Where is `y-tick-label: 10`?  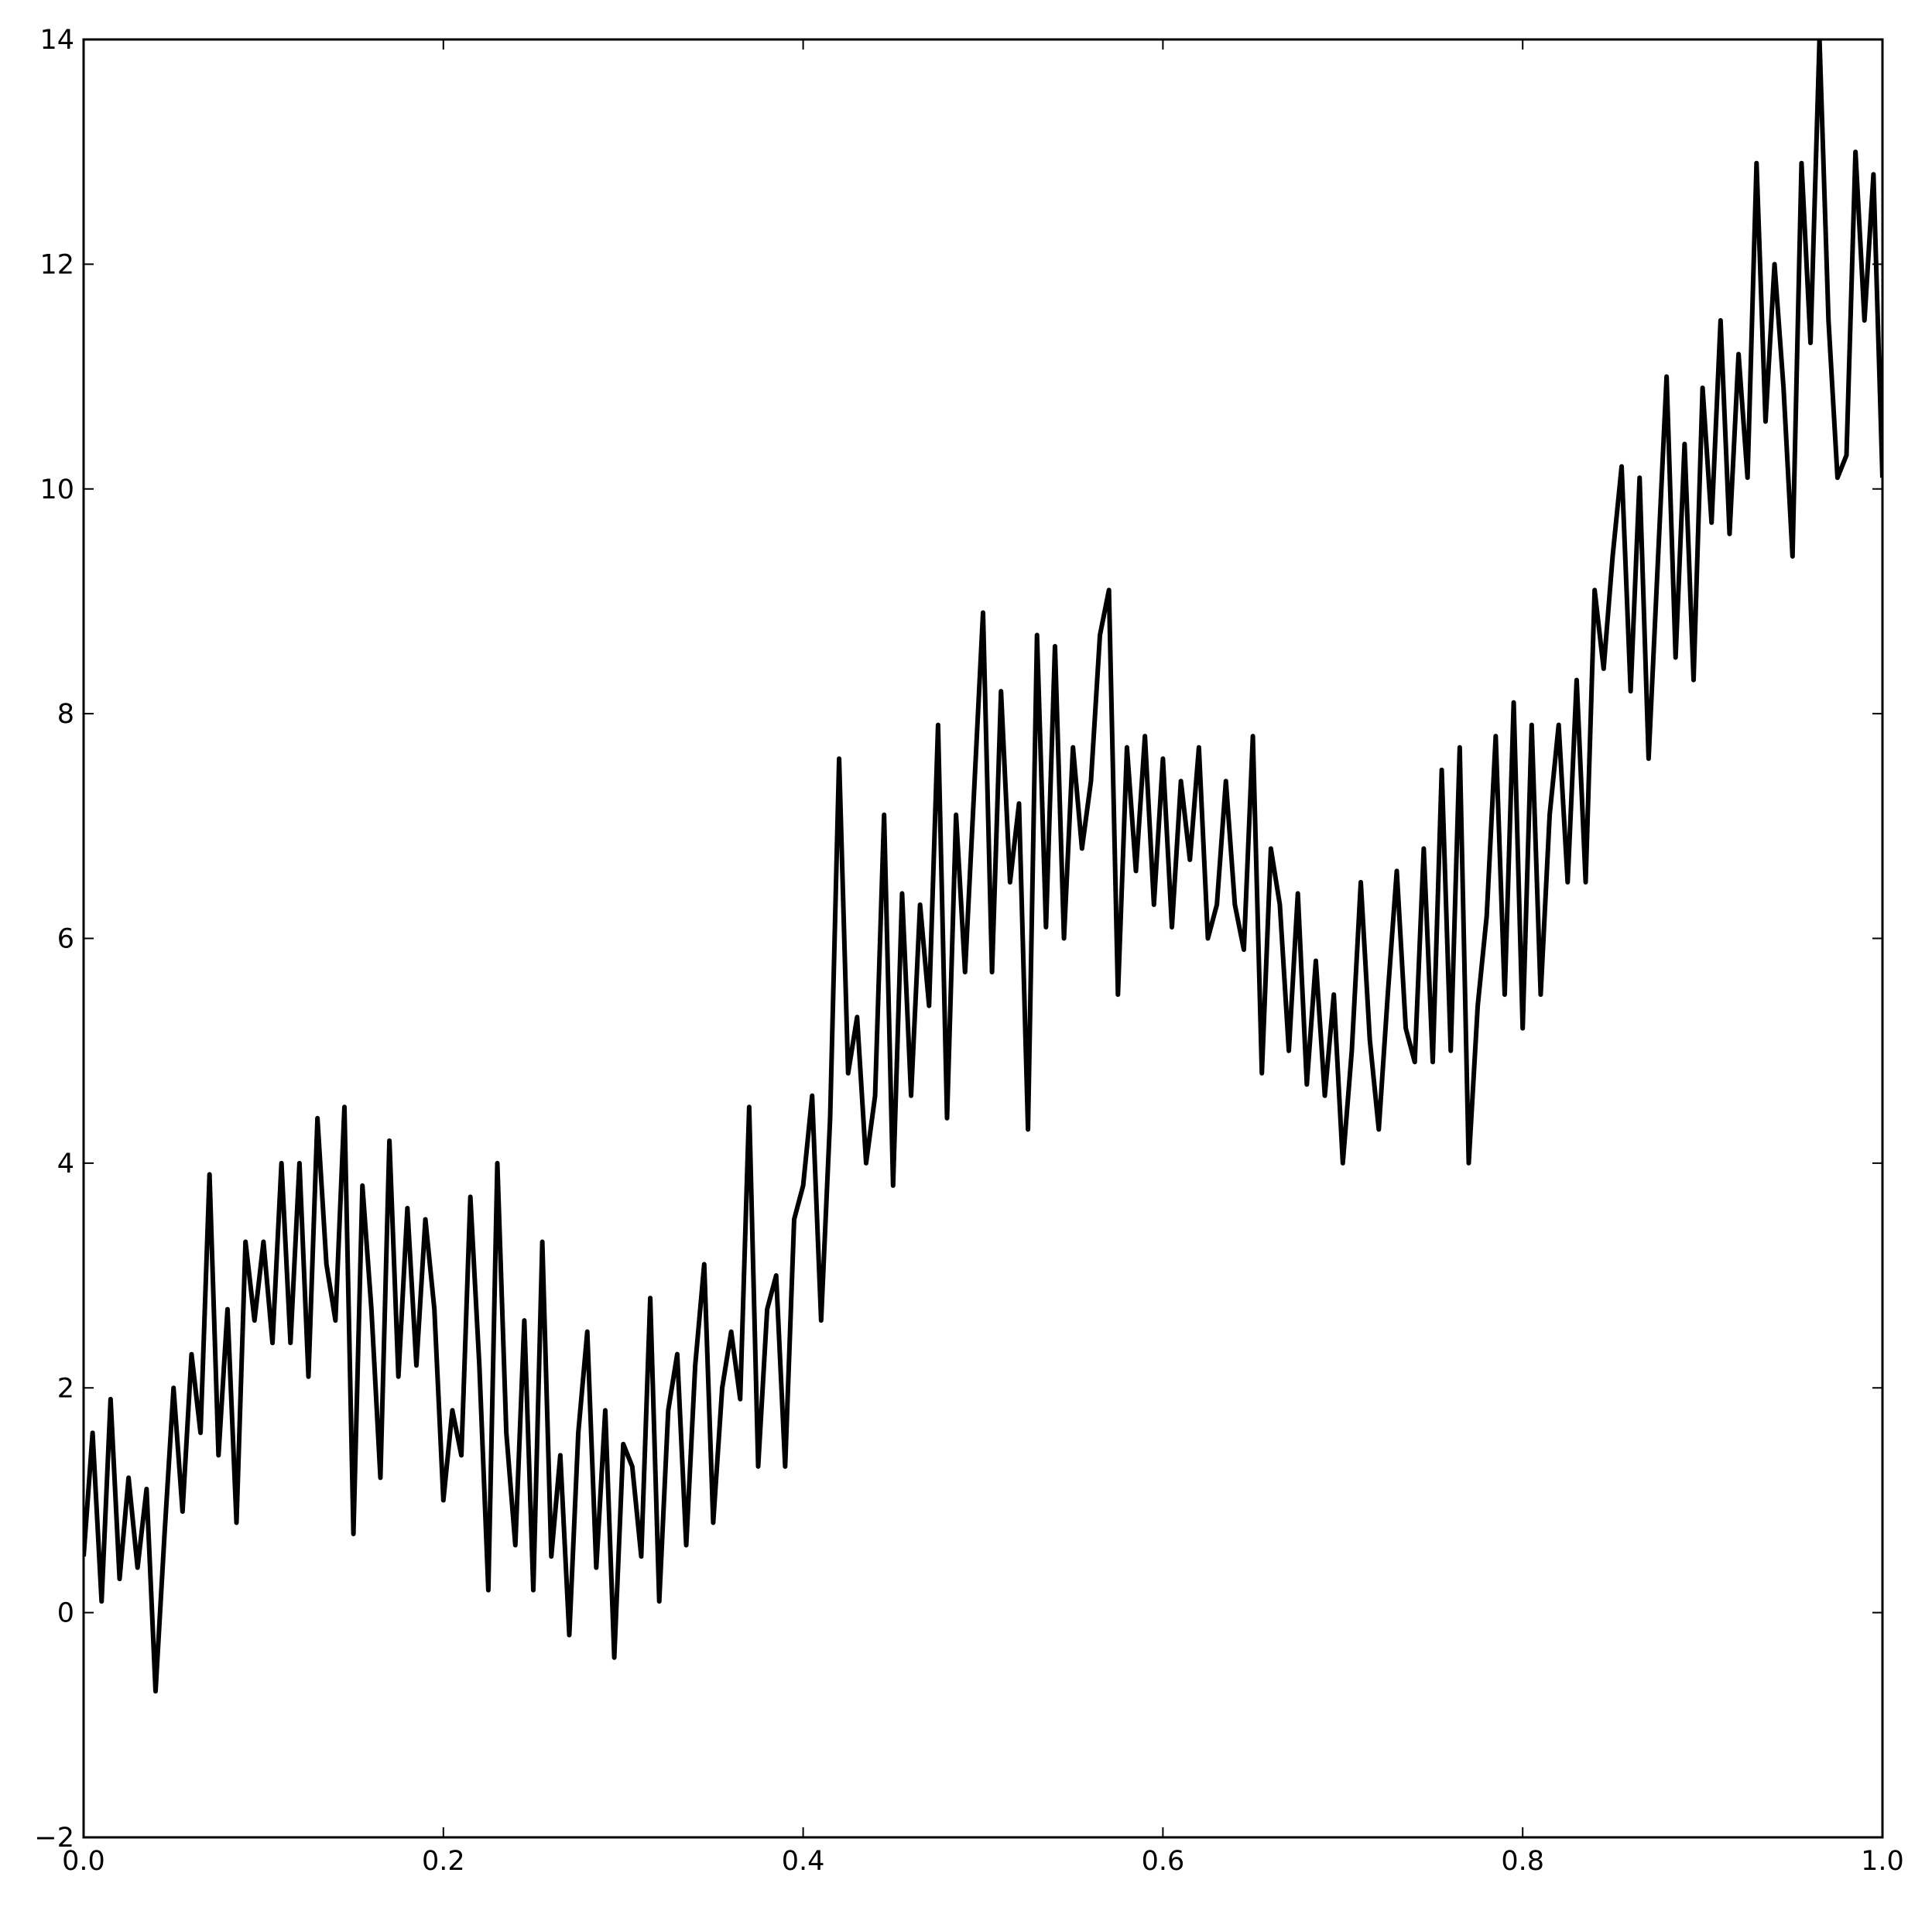 y-tick-label: 10 is located at coordinates (56, 489).